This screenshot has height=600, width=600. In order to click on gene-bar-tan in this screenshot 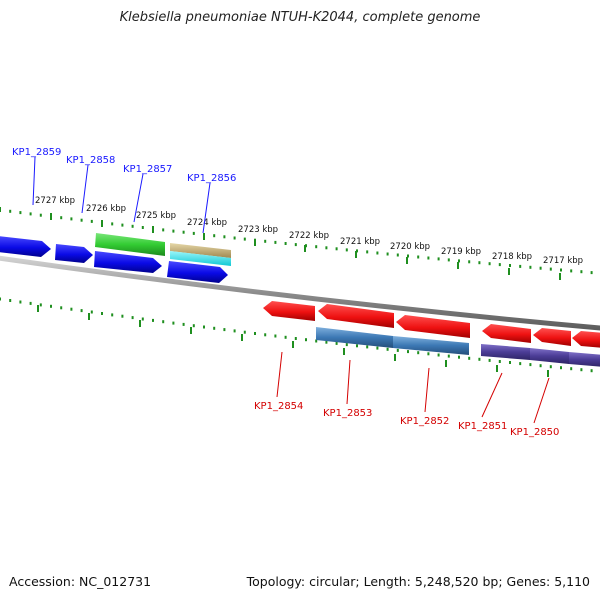, I will do `click(200, 250)`.